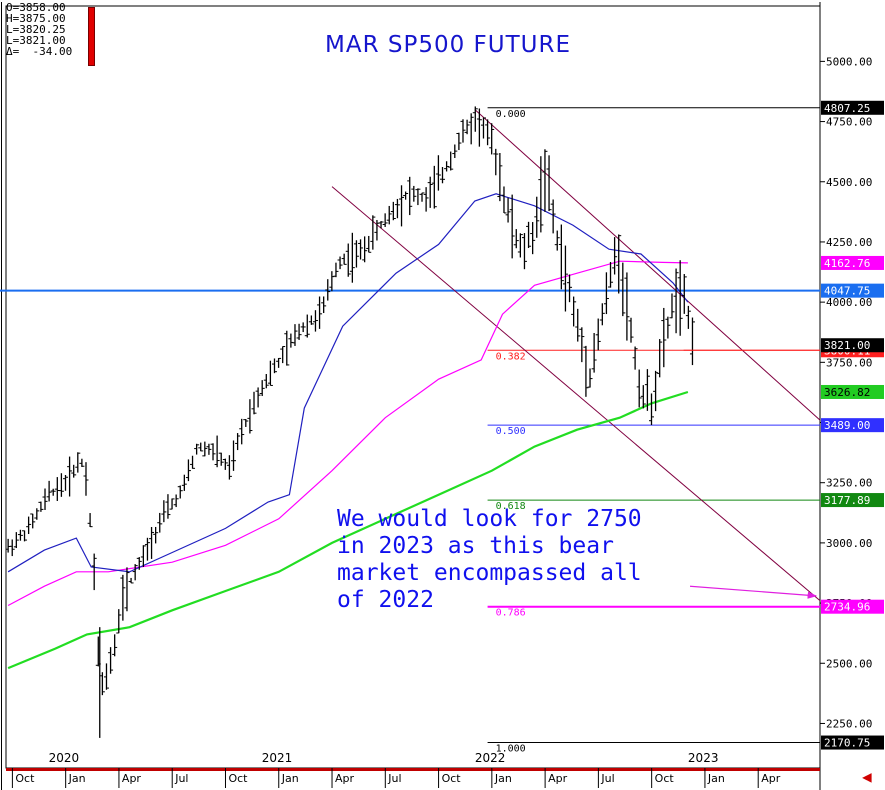 This screenshot has height=790, width=885. What do you see at coordinates (511, 613) in the screenshot?
I see `fib-ratio-label: 0.786` at bounding box center [511, 613].